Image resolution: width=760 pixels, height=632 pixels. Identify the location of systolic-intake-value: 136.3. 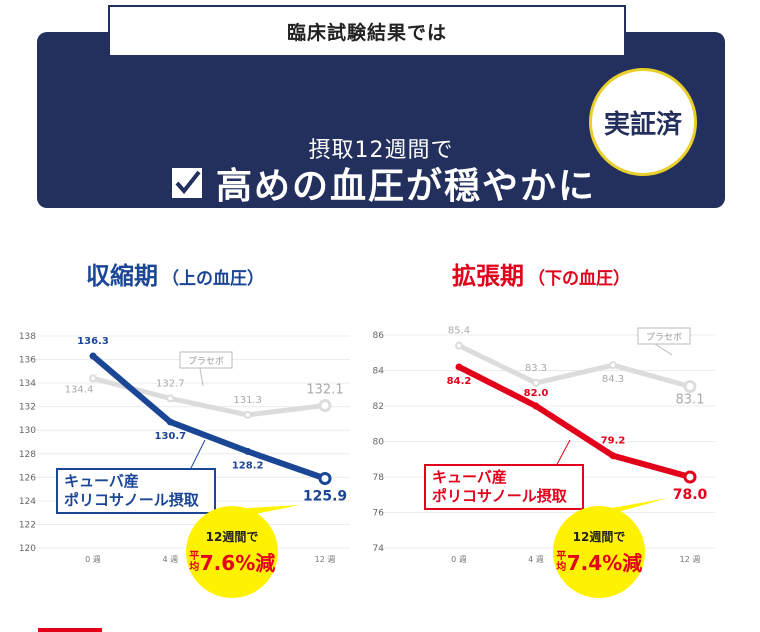
(93, 341).